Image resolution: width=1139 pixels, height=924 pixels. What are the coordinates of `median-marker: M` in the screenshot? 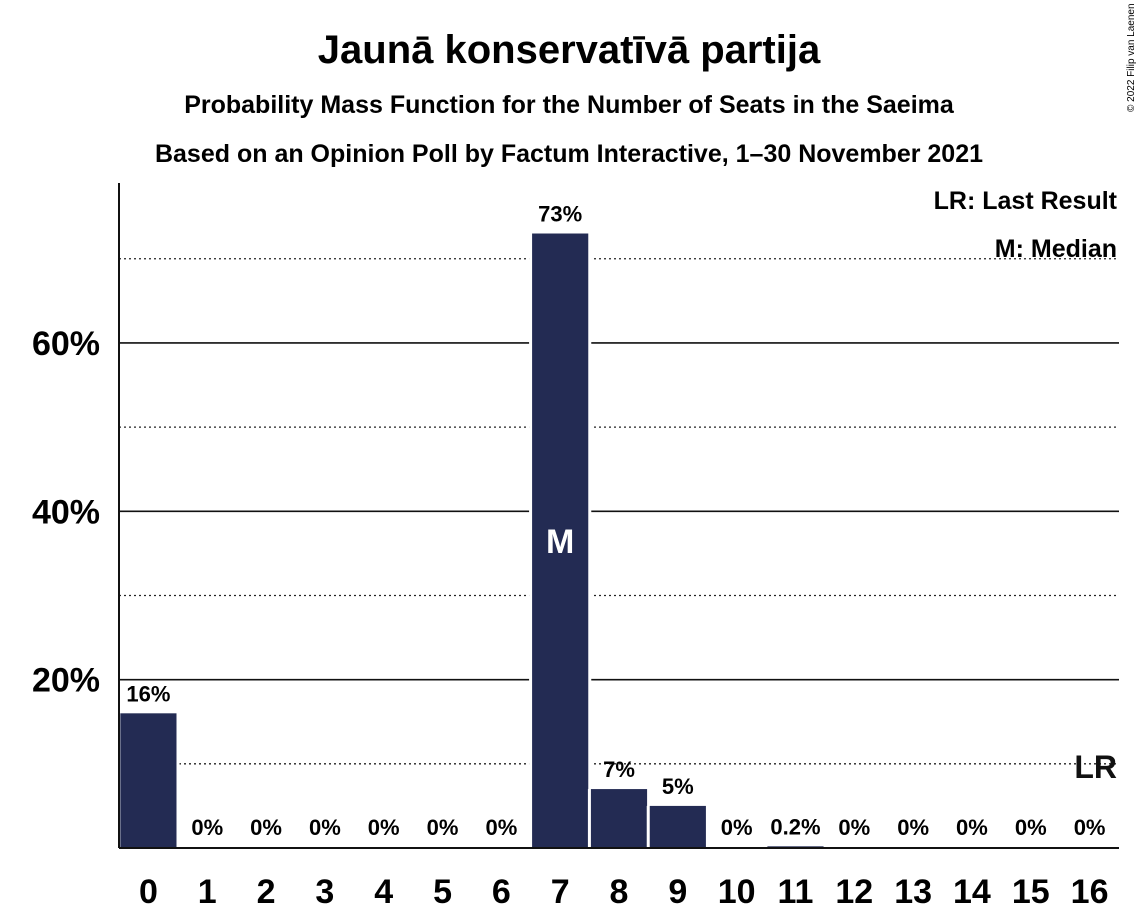 It's located at (560, 542).